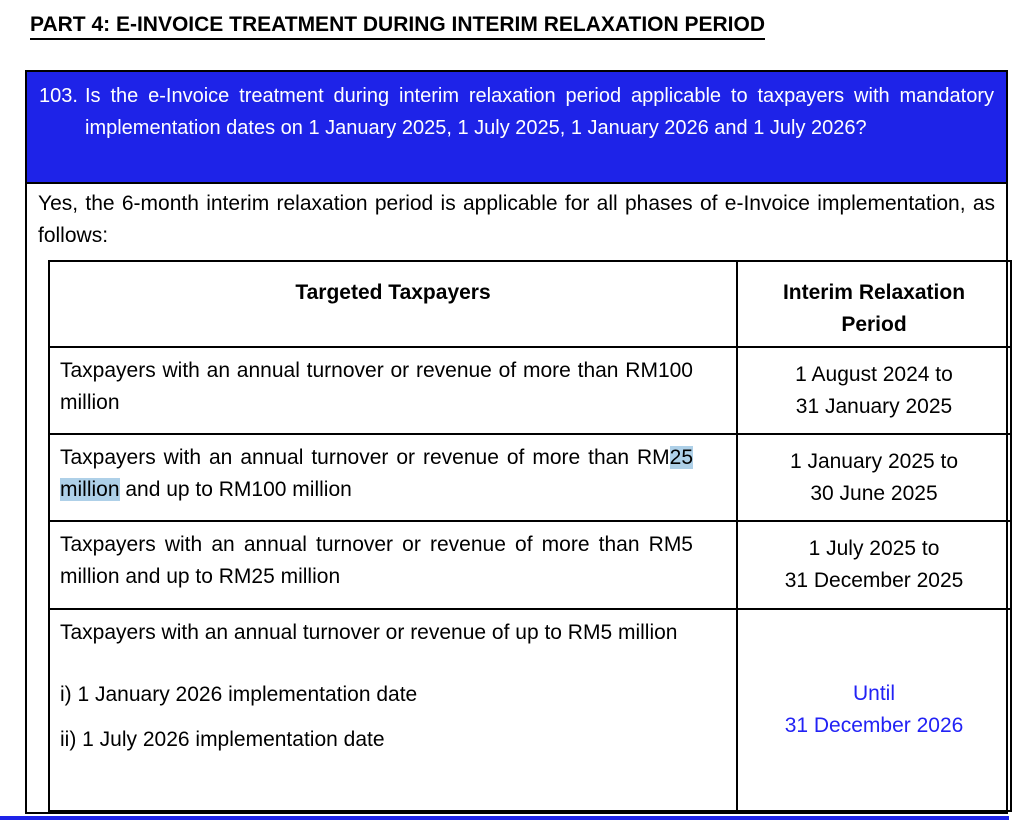  What do you see at coordinates (874, 390) in the screenshot?
I see `period-cell: 1 August 2024 to 31 January 2025` at bounding box center [874, 390].